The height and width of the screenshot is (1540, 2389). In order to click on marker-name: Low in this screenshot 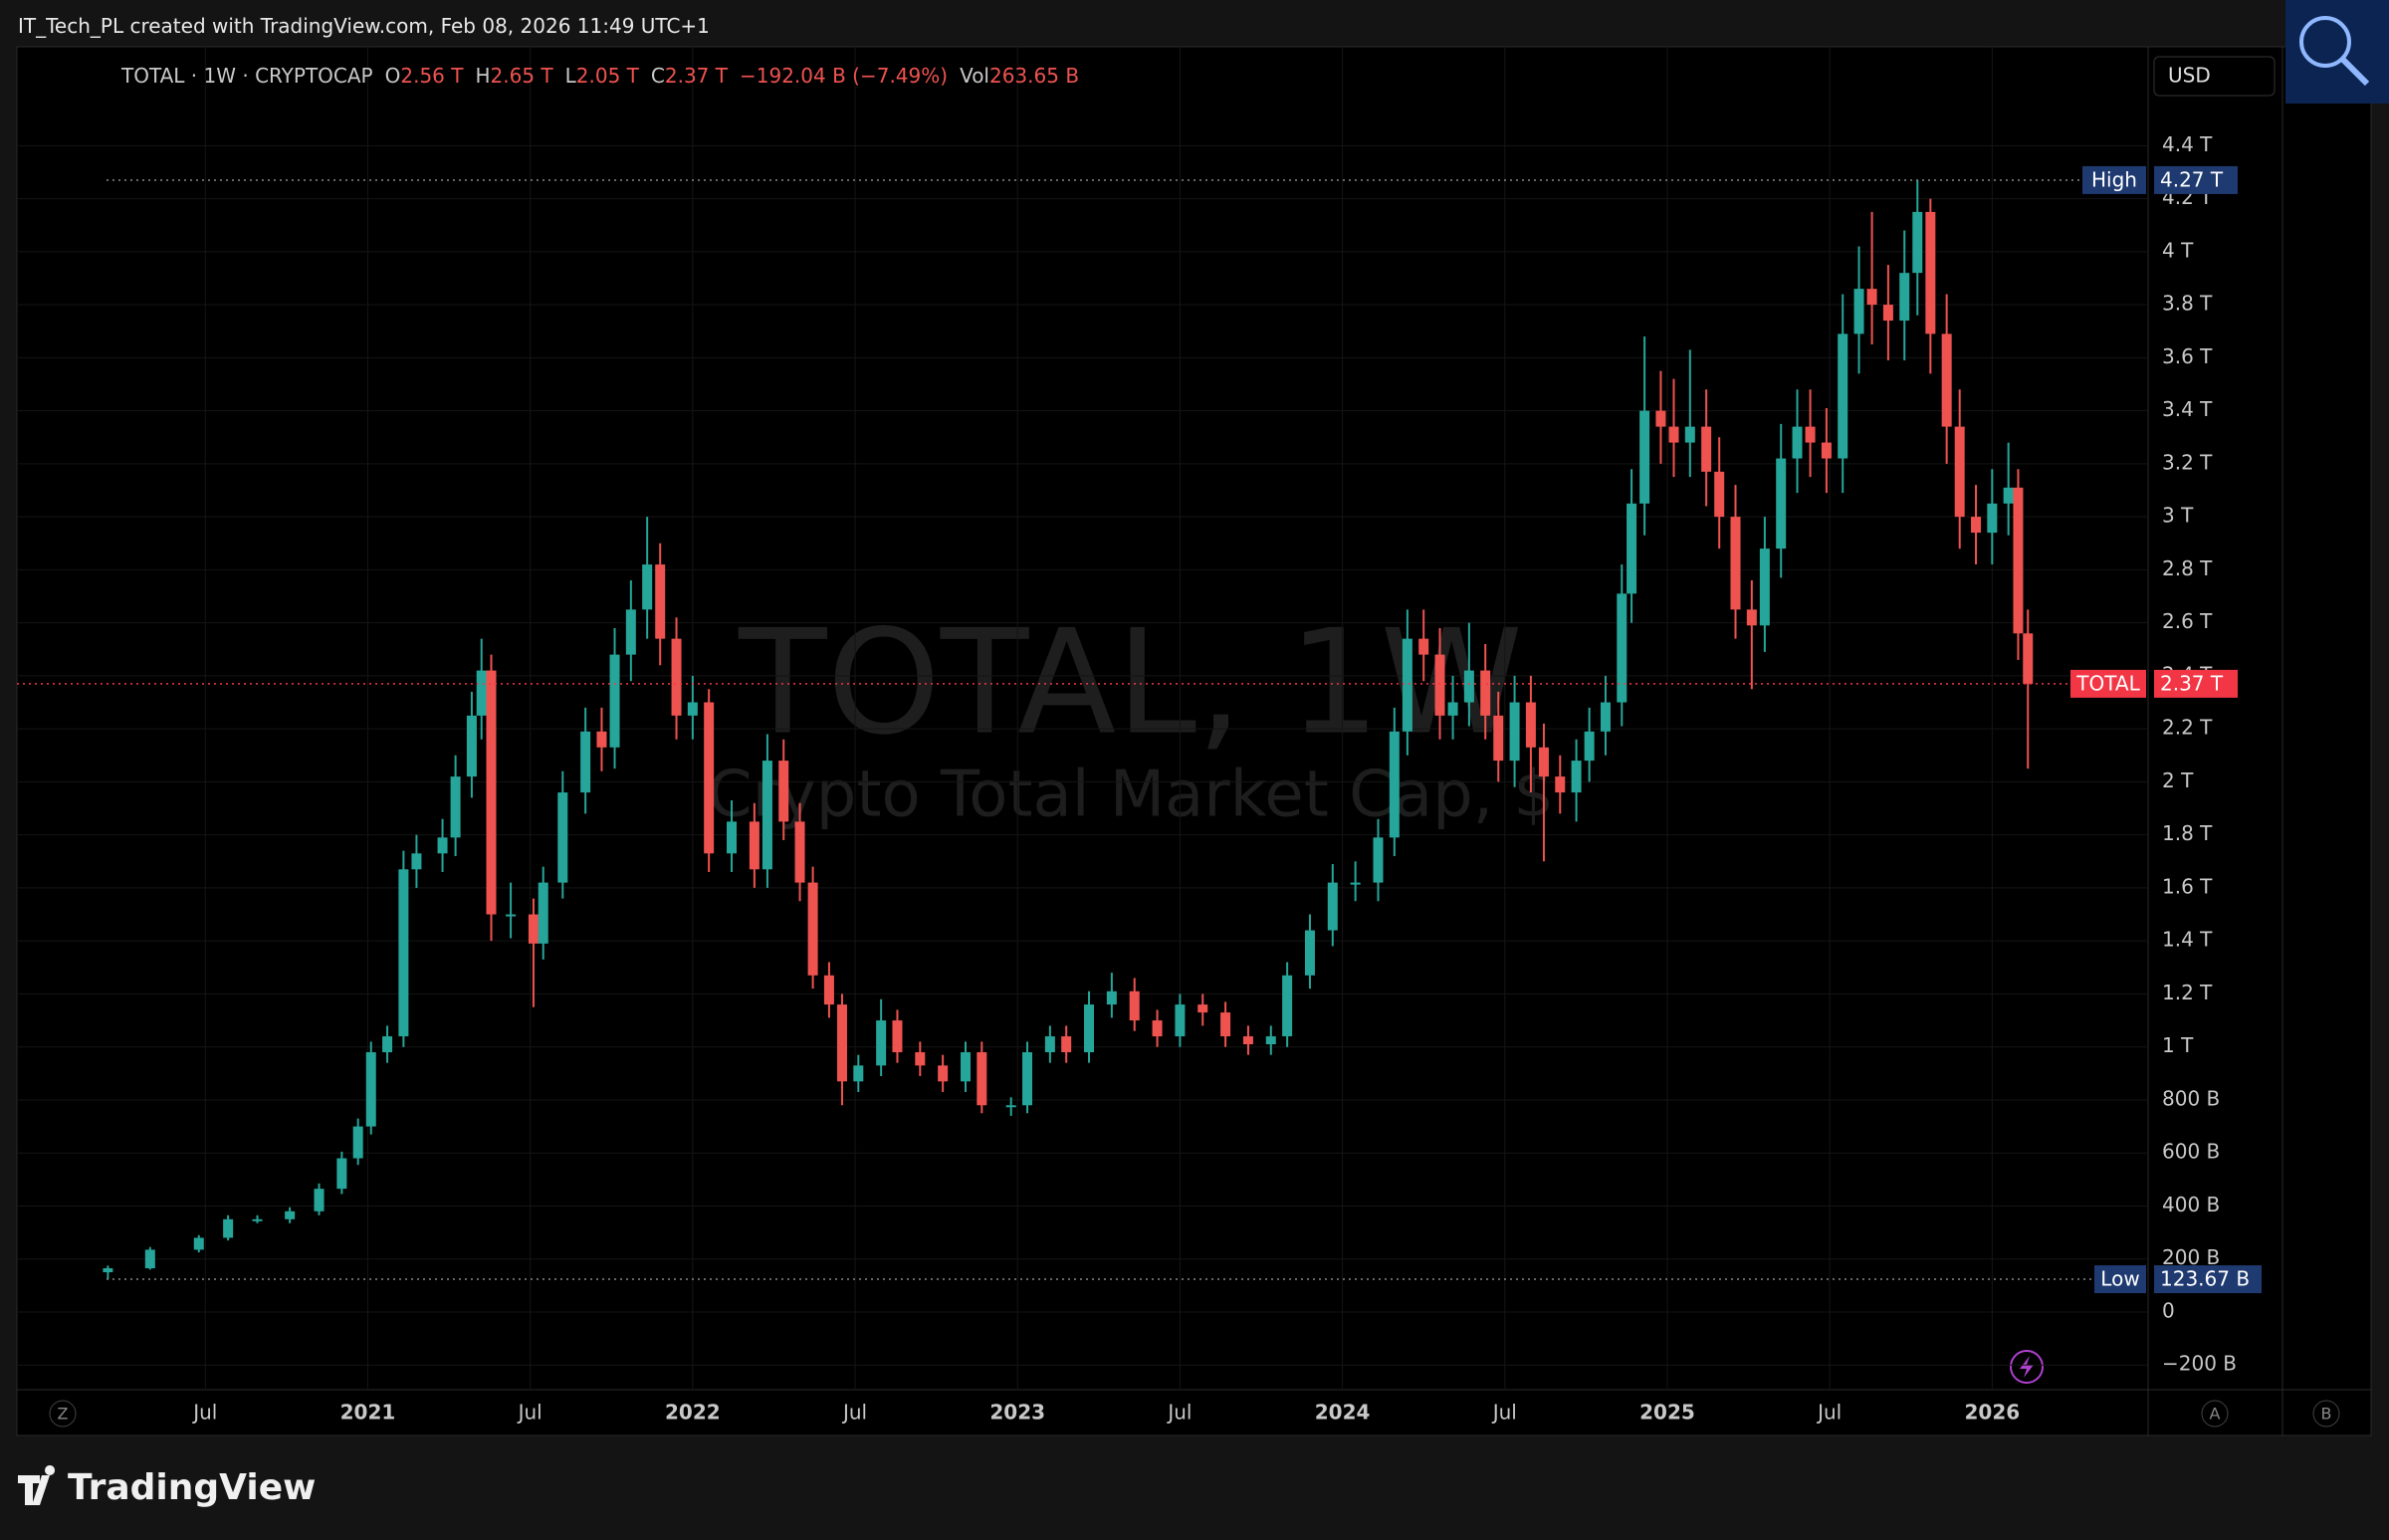, I will do `click(2119, 1279)`.